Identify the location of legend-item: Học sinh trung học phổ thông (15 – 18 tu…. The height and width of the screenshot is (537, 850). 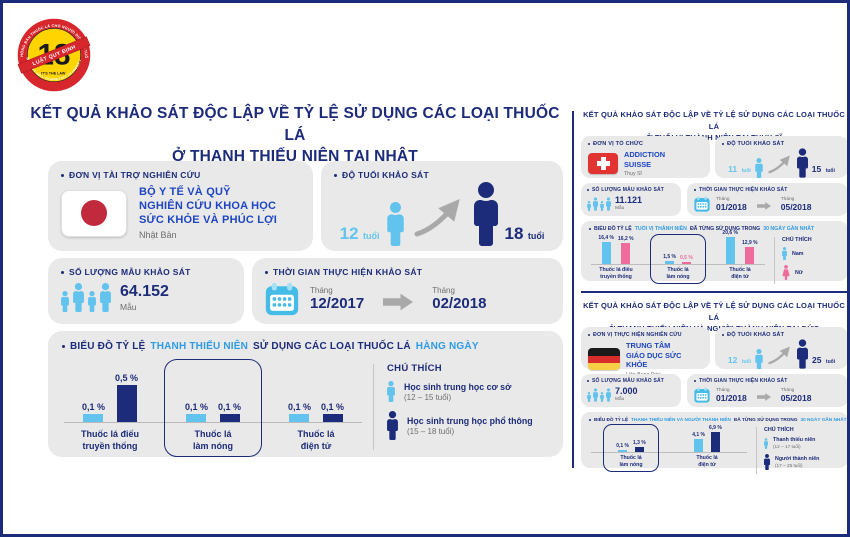
(468, 425).